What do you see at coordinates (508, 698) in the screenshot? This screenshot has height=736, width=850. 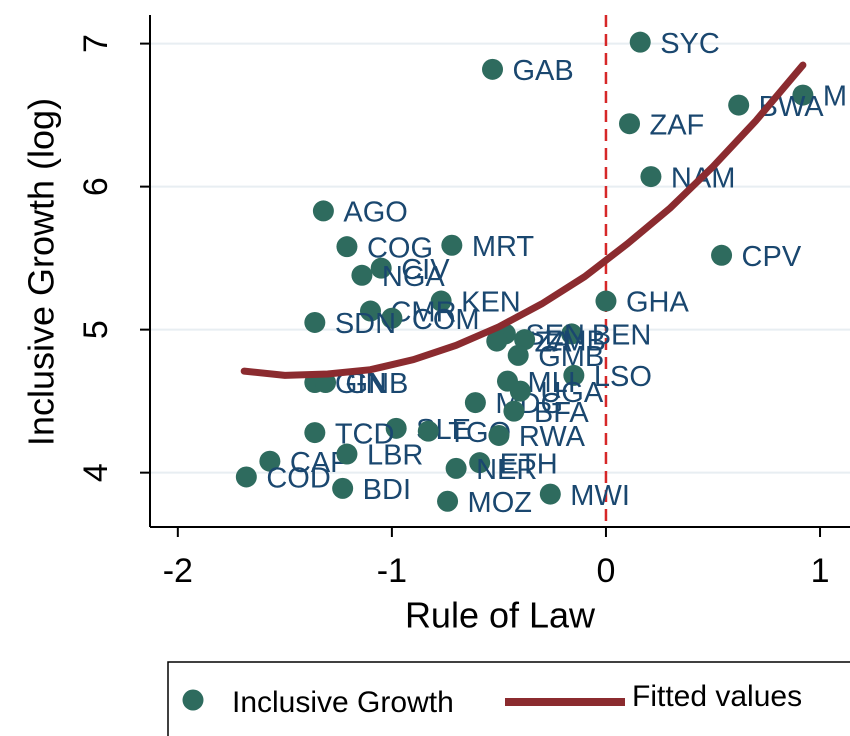 I see `legend: Inclusive Growth Fitted values` at bounding box center [508, 698].